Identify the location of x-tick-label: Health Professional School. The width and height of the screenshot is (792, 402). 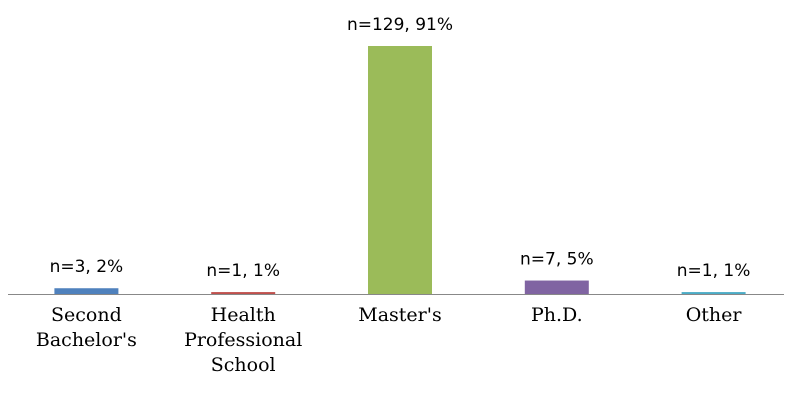
(243, 340).